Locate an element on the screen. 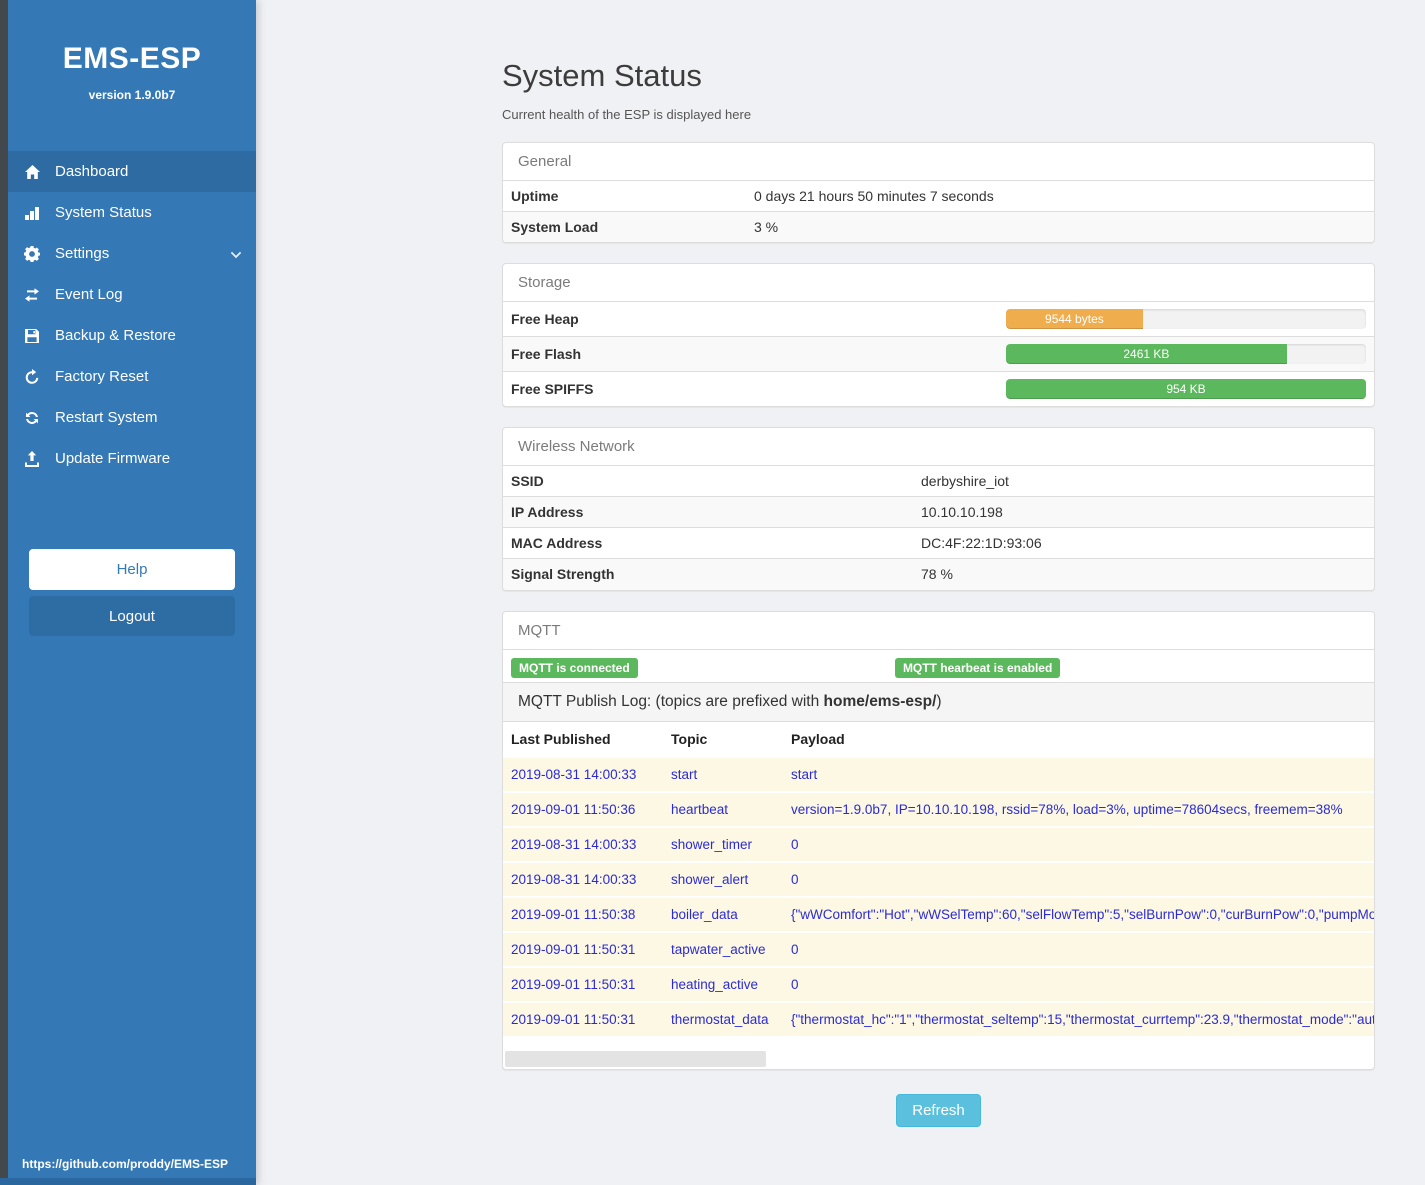 The image size is (1425, 1185). row-label: Free Heap is located at coordinates (750, 319).